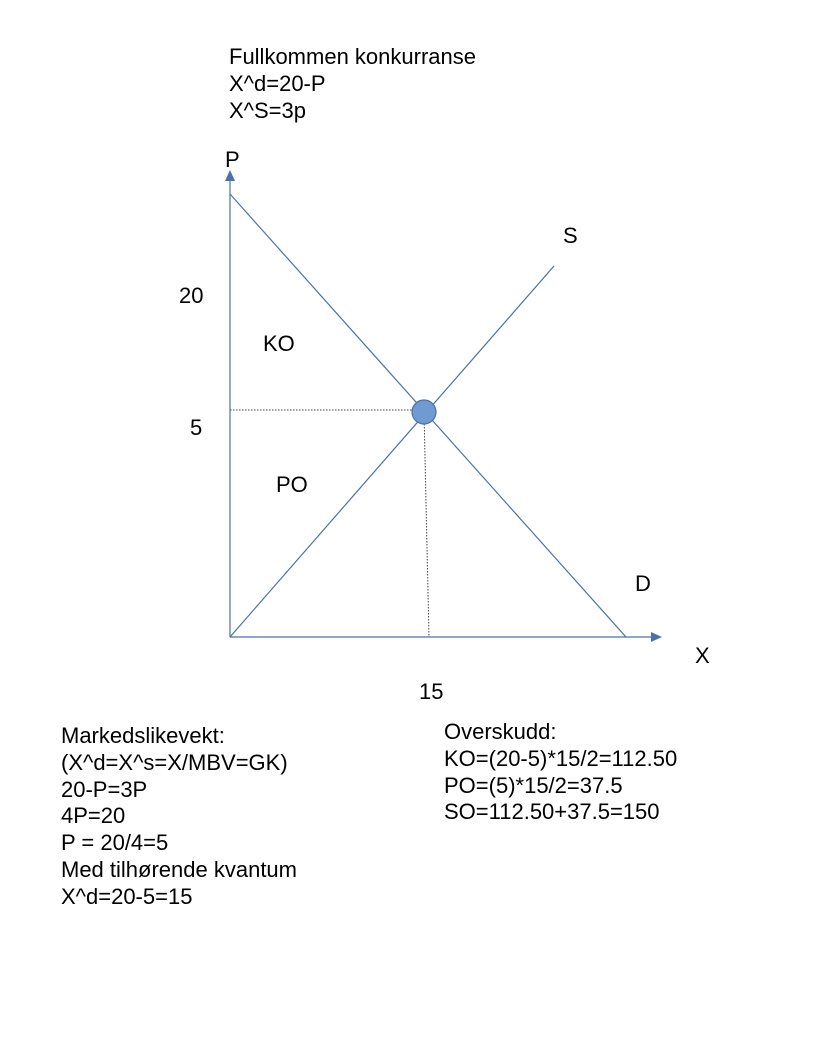 The height and width of the screenshot is (1056, 816). Describe the element at coordinates (570, 235) in the screenshot. I see `supply-curve-label: S` at that location.